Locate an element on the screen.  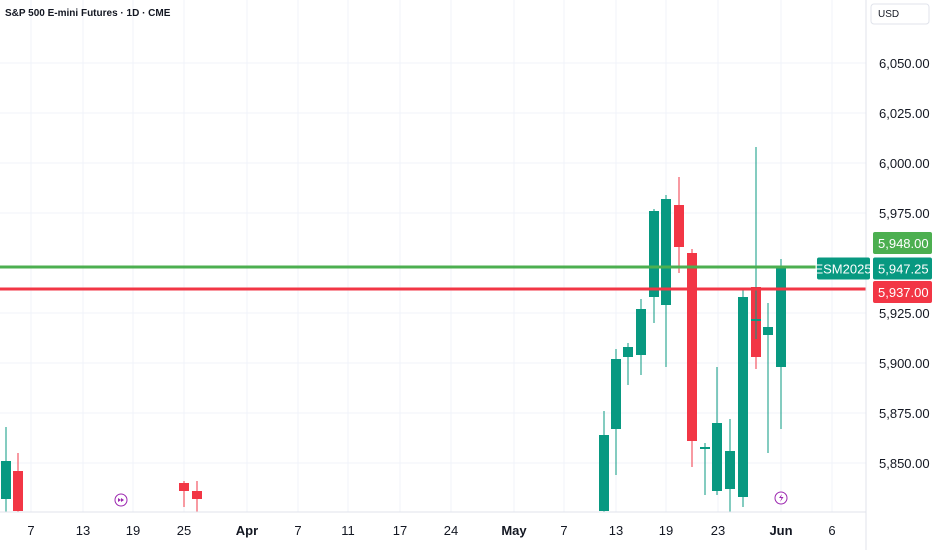
price-line-red-label: 5,937.00 is located at coordinates (903, 292).